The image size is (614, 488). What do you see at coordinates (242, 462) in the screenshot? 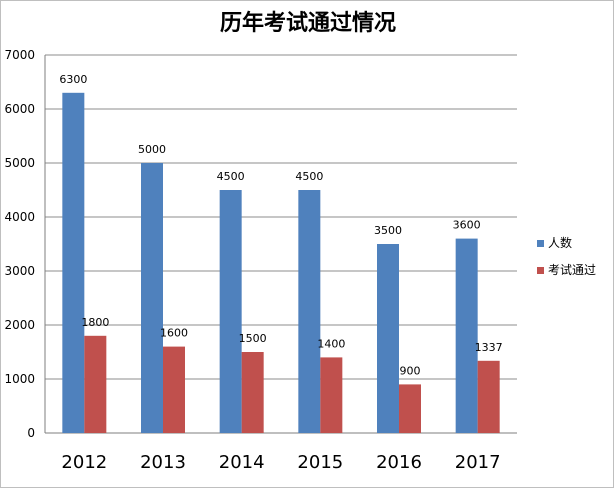
I see `x-tick-label: 2014` at bounding box center [242, 462].